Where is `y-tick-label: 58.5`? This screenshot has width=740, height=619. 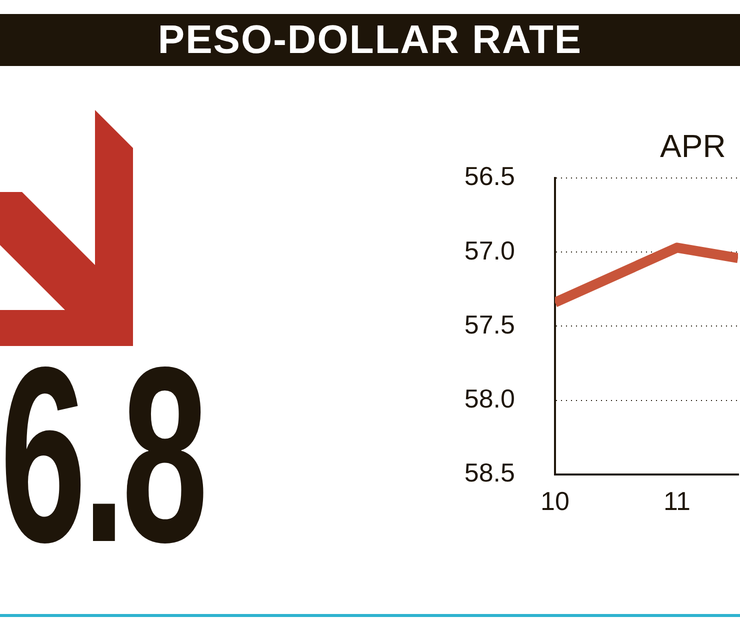
y-tick-label: 58.5 is located at coordinates (489, 473).